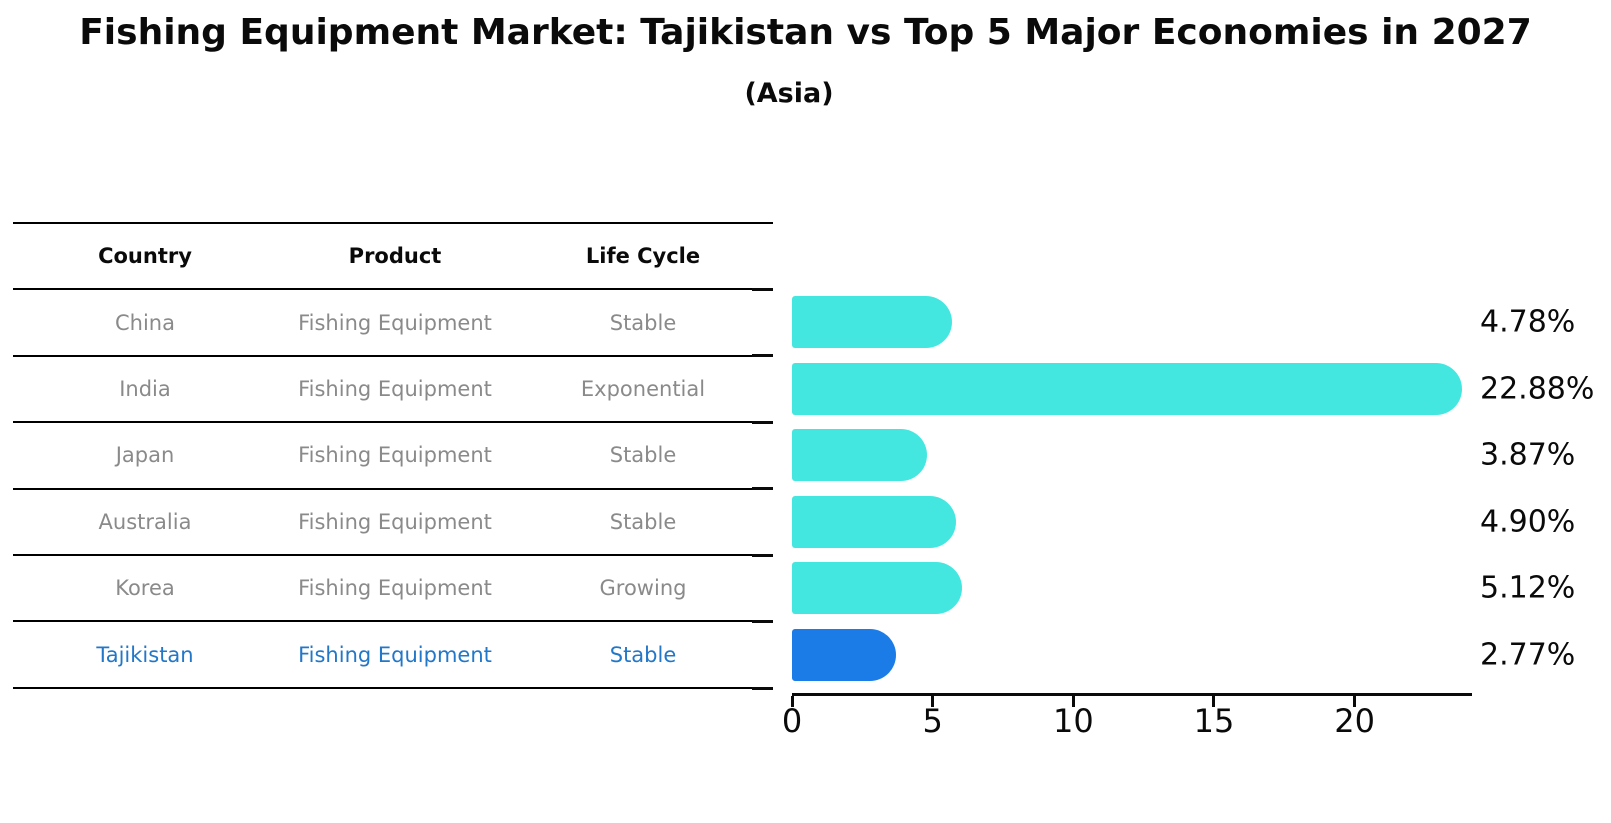  I want to click on cell-country: India, so click(145, 388).